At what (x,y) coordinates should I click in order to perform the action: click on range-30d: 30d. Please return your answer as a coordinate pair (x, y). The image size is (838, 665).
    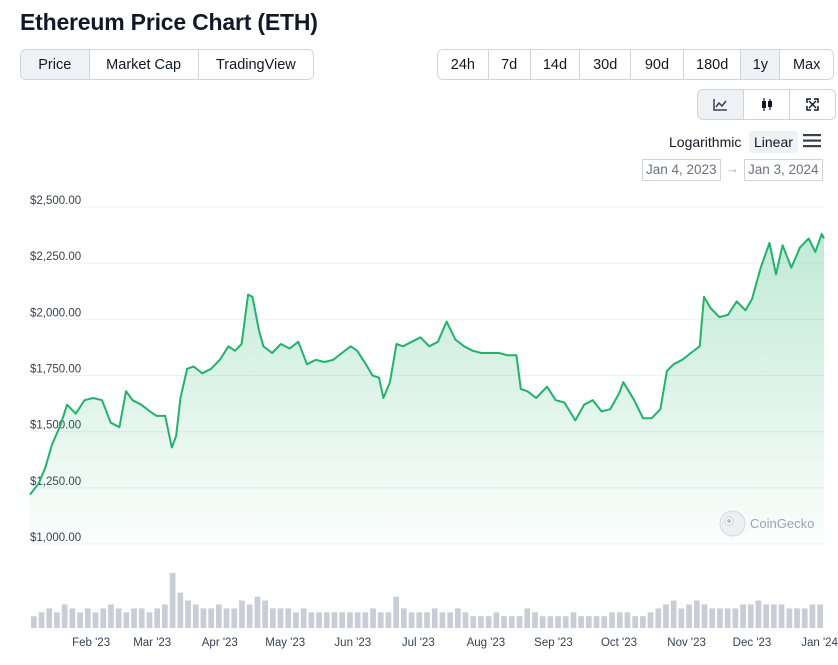
    Looking at the image, I should click on (606, 64).